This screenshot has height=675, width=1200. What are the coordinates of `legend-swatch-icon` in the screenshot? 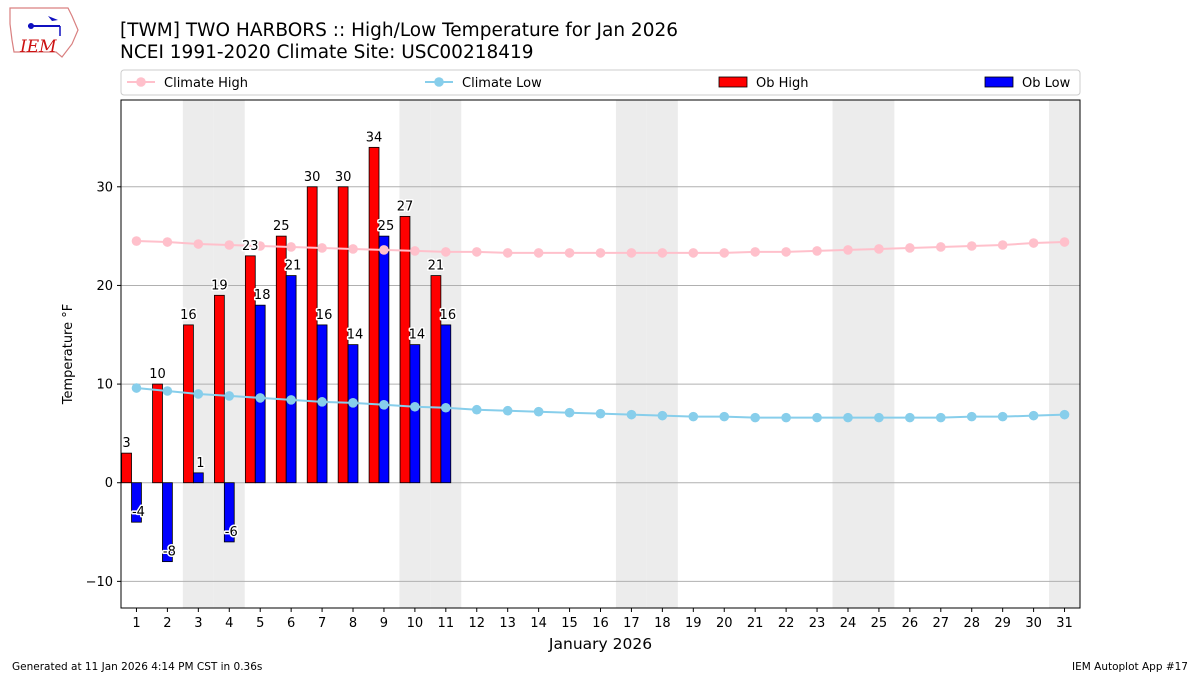 It's located at (733, 82).